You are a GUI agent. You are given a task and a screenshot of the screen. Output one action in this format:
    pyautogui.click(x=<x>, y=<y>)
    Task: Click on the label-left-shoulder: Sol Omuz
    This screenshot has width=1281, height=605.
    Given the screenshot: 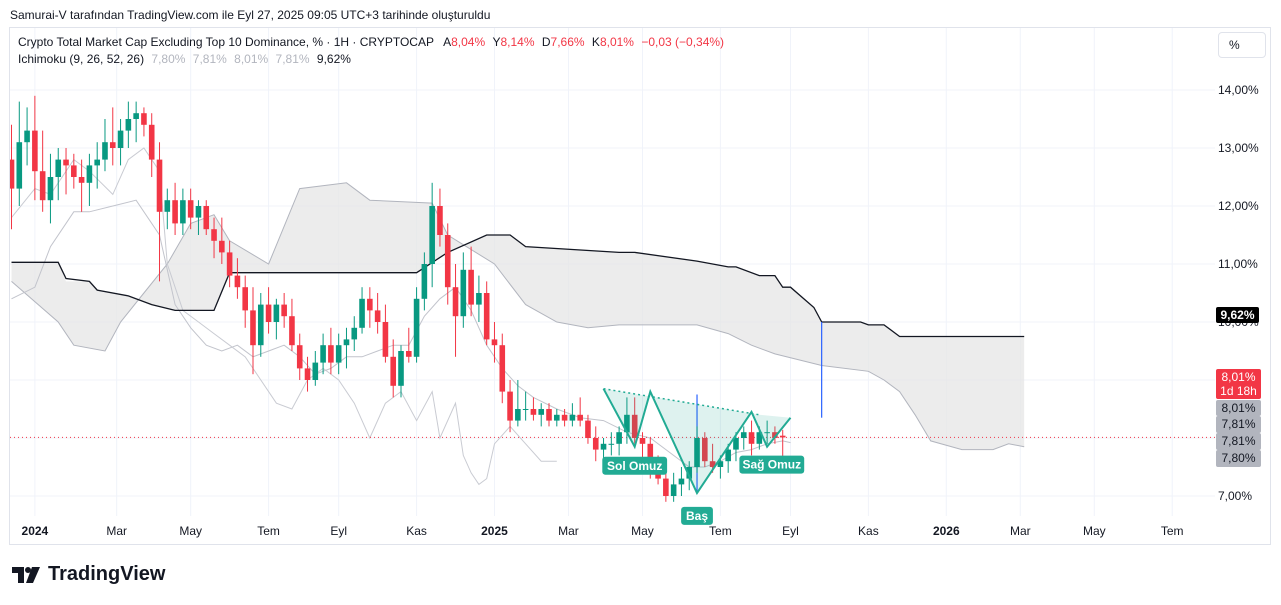 What is the action you would take?
    pyautogui.click(x=634, y=466)
    